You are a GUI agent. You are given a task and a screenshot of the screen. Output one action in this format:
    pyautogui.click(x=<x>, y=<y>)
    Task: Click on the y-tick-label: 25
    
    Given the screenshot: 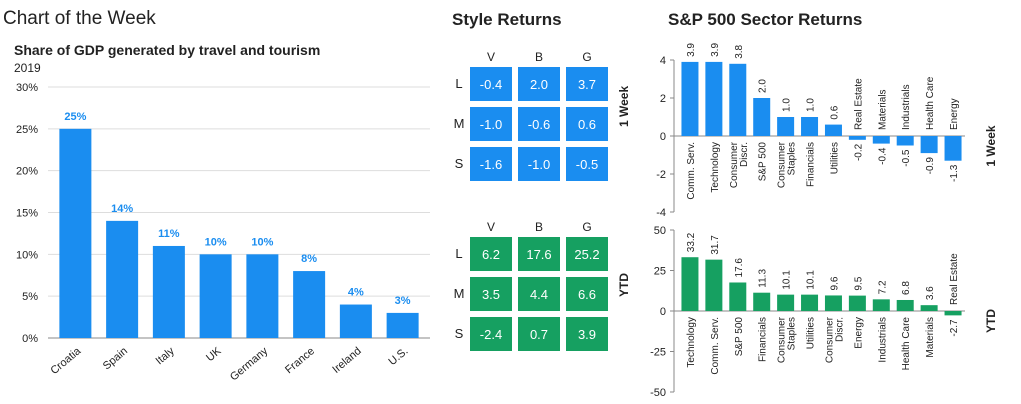 What is the action you would take?
    pyautogui.click(x=660, y=272)
    